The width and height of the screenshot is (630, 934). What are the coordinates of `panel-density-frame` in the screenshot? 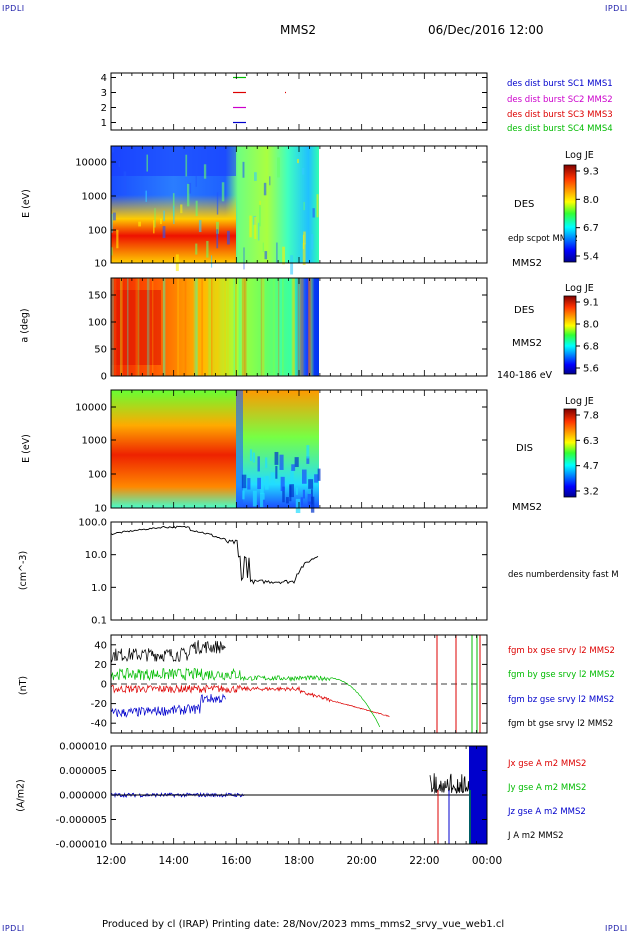 It's located at (299, 571).